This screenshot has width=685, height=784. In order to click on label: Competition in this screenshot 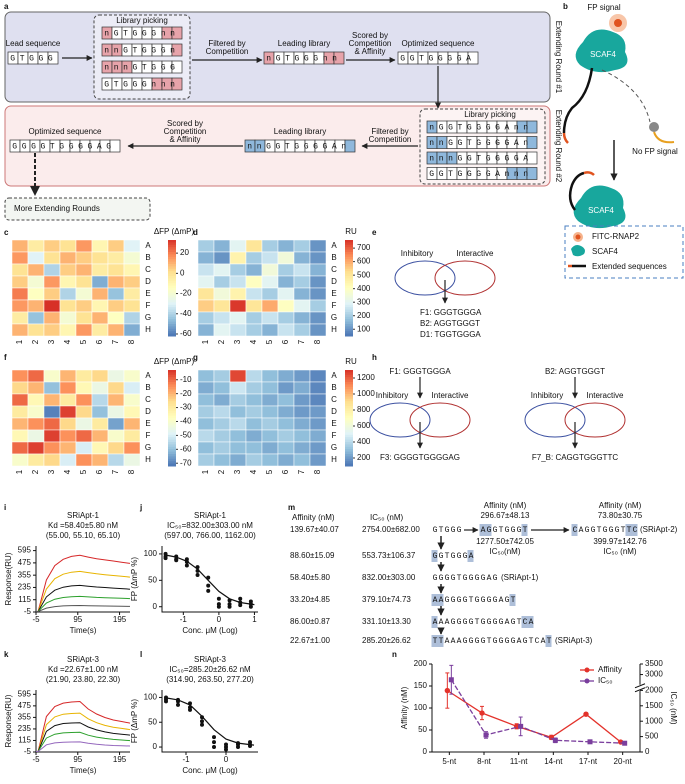, I will do `click(390, 139)`.